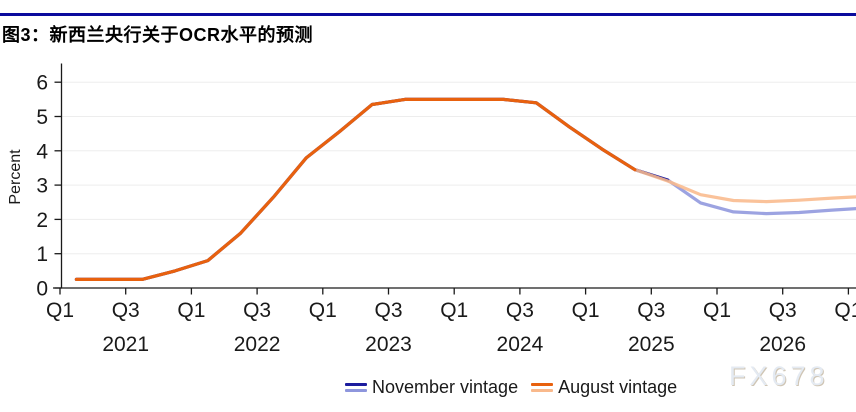 This screenshot has height=412, width=856. What do you see at coordinates (428, 14) in the screenshot?
I see `header-rule` at bounding box center [428, 14].